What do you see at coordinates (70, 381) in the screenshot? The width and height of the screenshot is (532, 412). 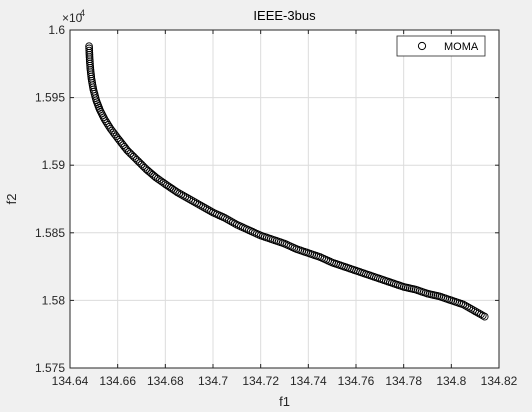 I see `x-tick-label: 134.64` at bounding box center [70, 381].